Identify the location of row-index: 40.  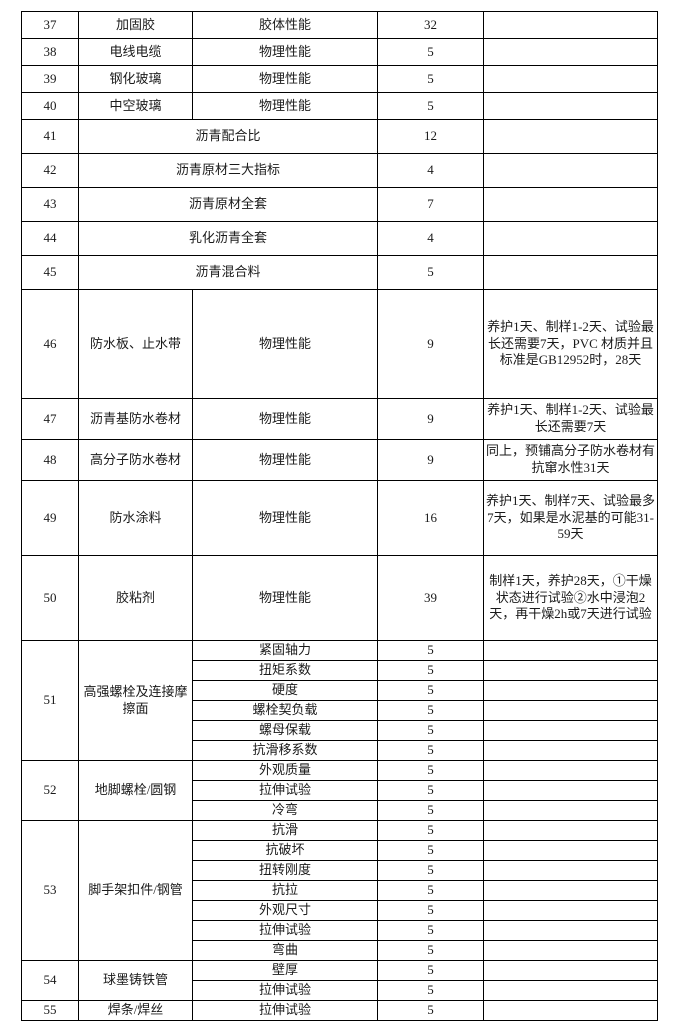
(50, 106).